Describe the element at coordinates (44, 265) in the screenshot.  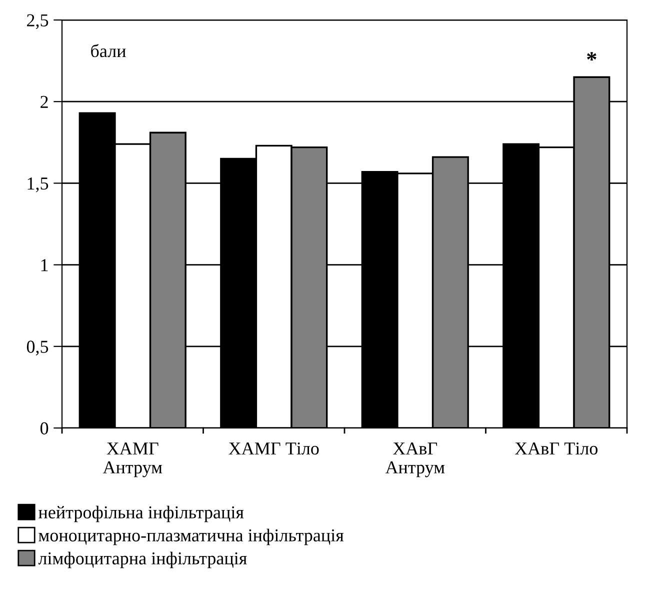
I see `y-tick-label: 1` at that location.